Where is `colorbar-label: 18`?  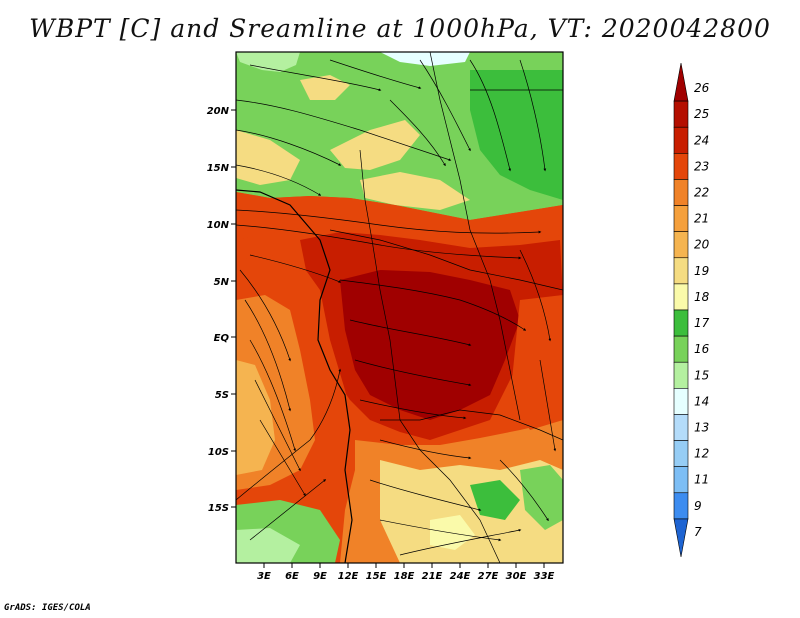 colorbar-label: 18 is located at coordinates (702, 297).